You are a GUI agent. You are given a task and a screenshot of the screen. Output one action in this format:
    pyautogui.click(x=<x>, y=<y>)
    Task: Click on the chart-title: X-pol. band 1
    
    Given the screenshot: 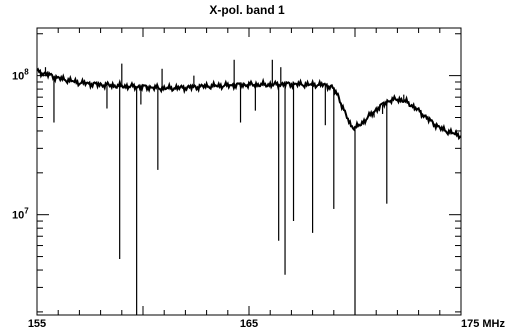 What is the action you would take?
    pyautogui.click(x=247, y=10)
    